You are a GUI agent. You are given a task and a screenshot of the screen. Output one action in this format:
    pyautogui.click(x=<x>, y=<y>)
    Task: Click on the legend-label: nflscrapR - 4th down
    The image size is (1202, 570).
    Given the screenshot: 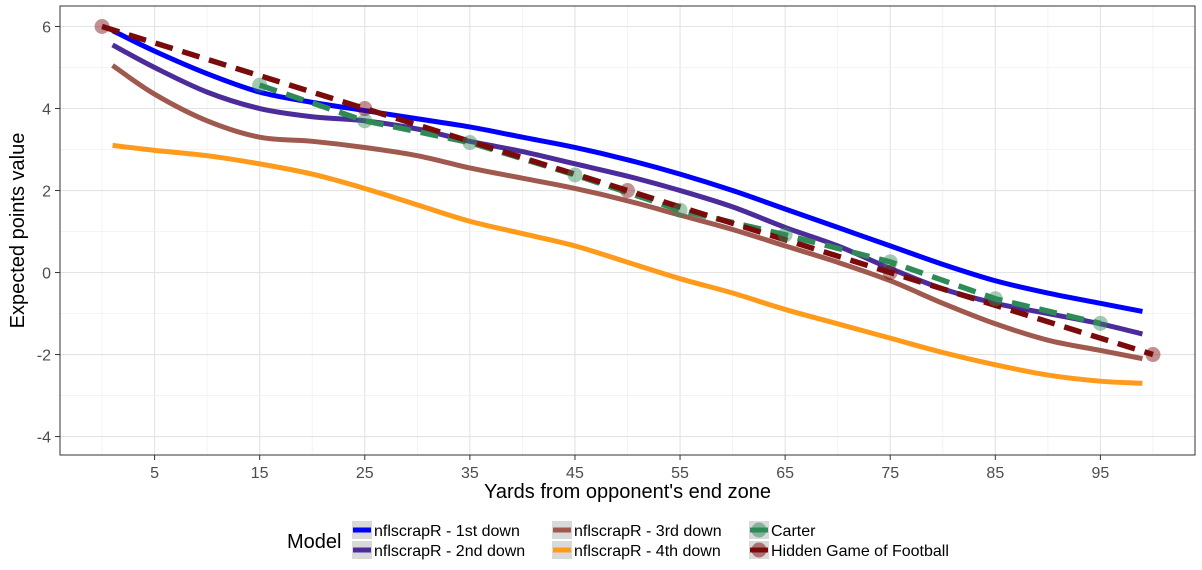 What is the action you would take?
    pyautogui.click(x=647, y=551)
    